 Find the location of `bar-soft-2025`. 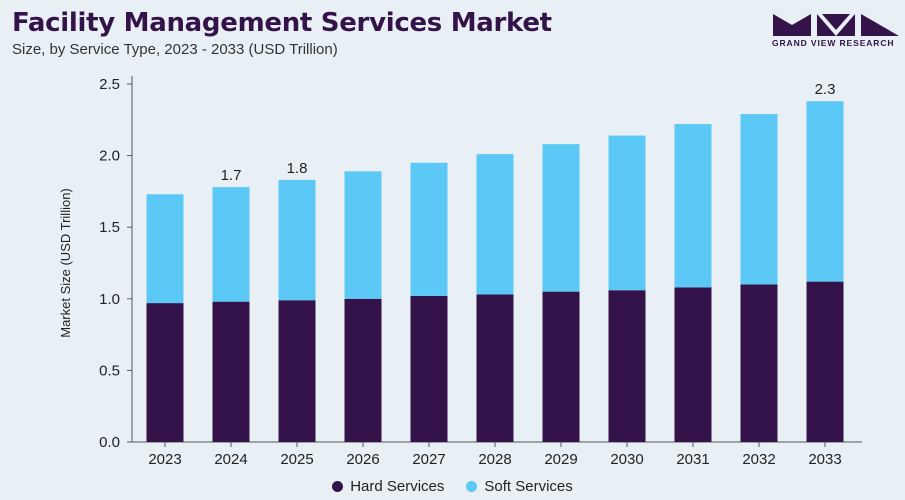

bar-soft-2025 is located at coordinates (297, 240).